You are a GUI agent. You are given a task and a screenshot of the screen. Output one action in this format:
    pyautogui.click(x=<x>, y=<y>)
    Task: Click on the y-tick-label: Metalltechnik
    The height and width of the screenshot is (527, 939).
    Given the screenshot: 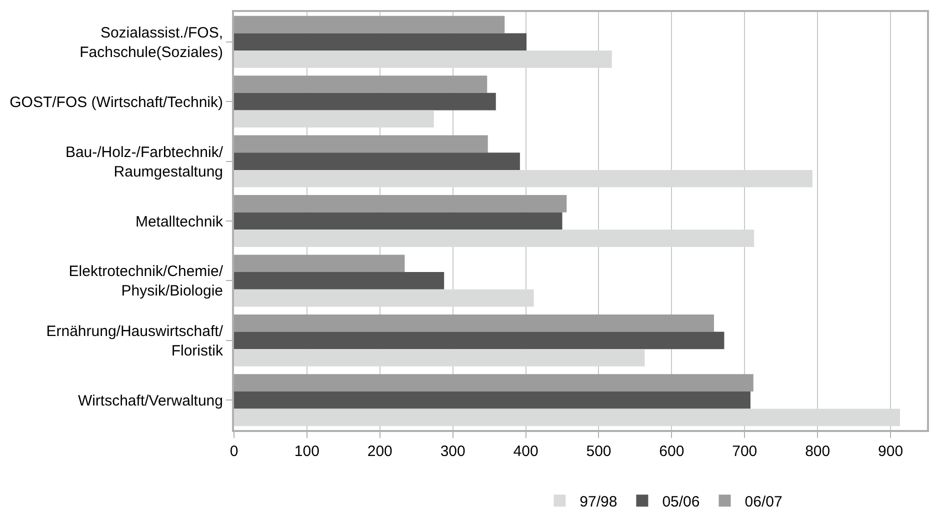 What is the action you would take?
    pyautogui.click(x=179, y=221)
    